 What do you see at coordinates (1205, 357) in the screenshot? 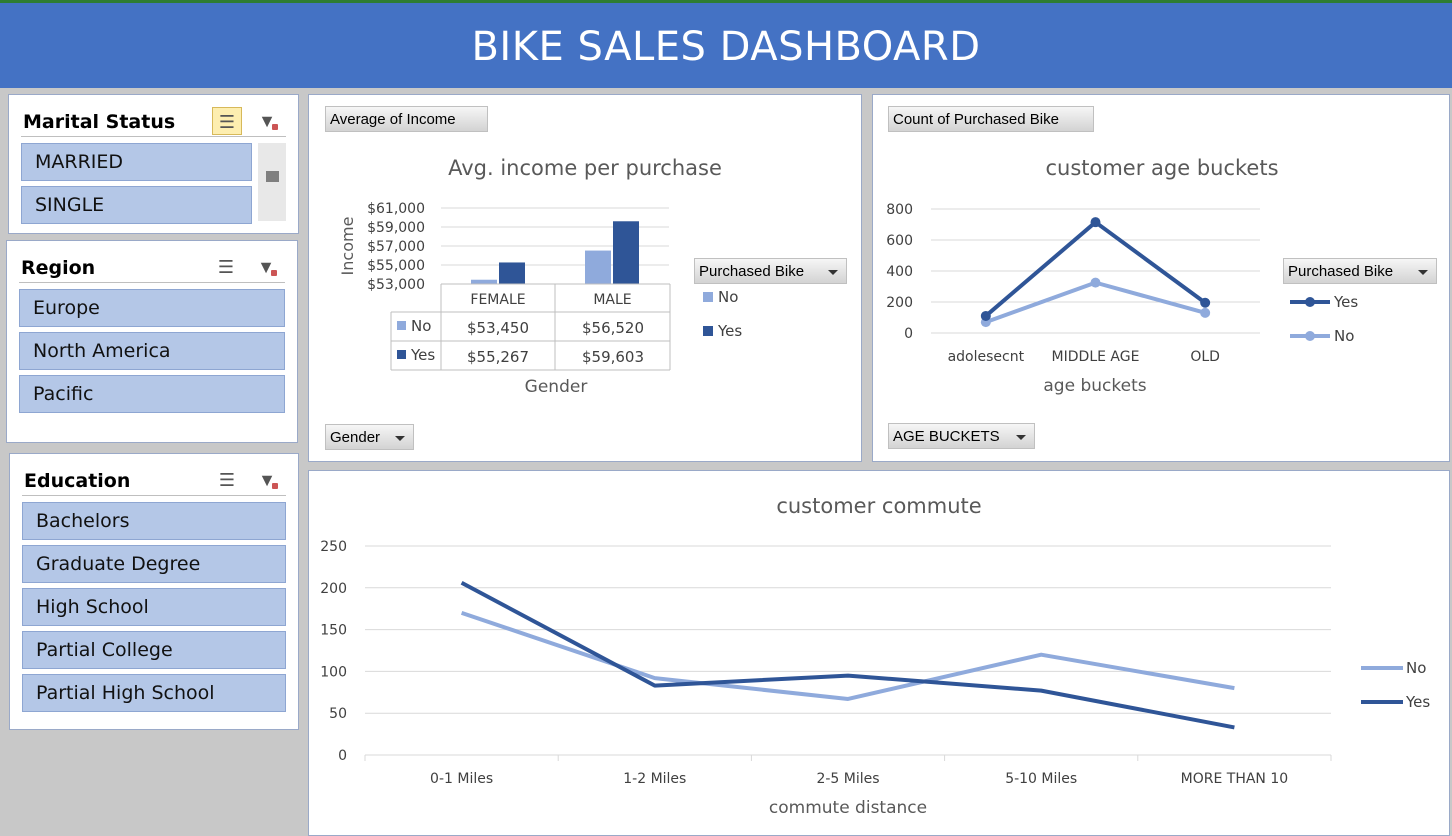
I see `x-tick-label: OLD` at bounding box center [1205, 357].